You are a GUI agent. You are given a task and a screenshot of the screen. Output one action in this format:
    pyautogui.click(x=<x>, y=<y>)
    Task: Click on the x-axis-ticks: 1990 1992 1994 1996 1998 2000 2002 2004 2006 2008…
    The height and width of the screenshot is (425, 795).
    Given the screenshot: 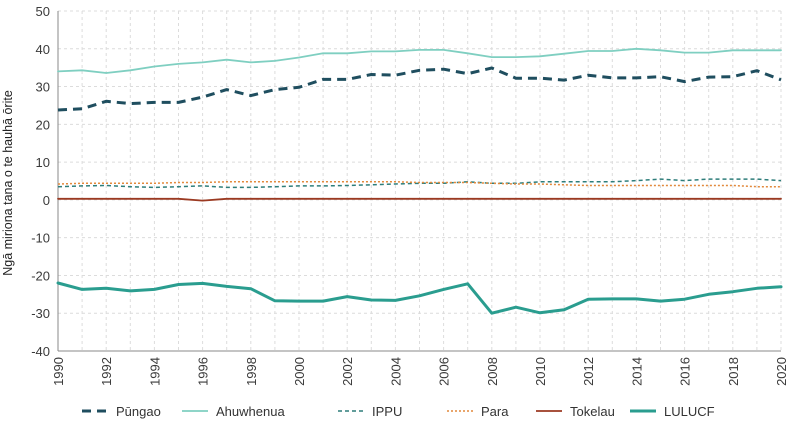 What is the action you would take?
    pyautogui.click(x=420, y=371)
    